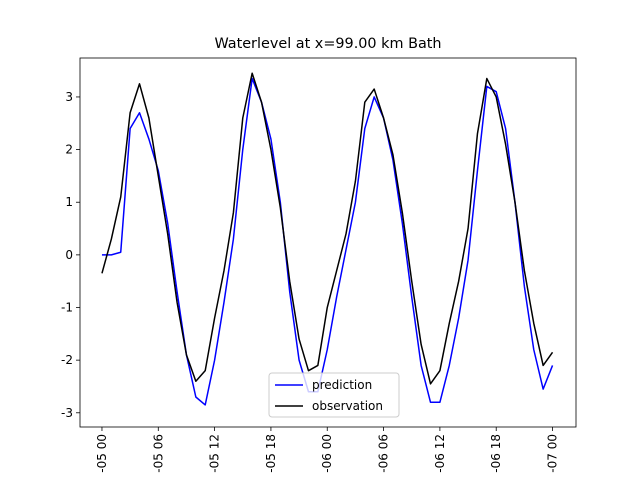  What do you see at coordinates (496, 453) in the screenshot?
I see `x-tick-label: -06 18` at bounding box center [496, 453].